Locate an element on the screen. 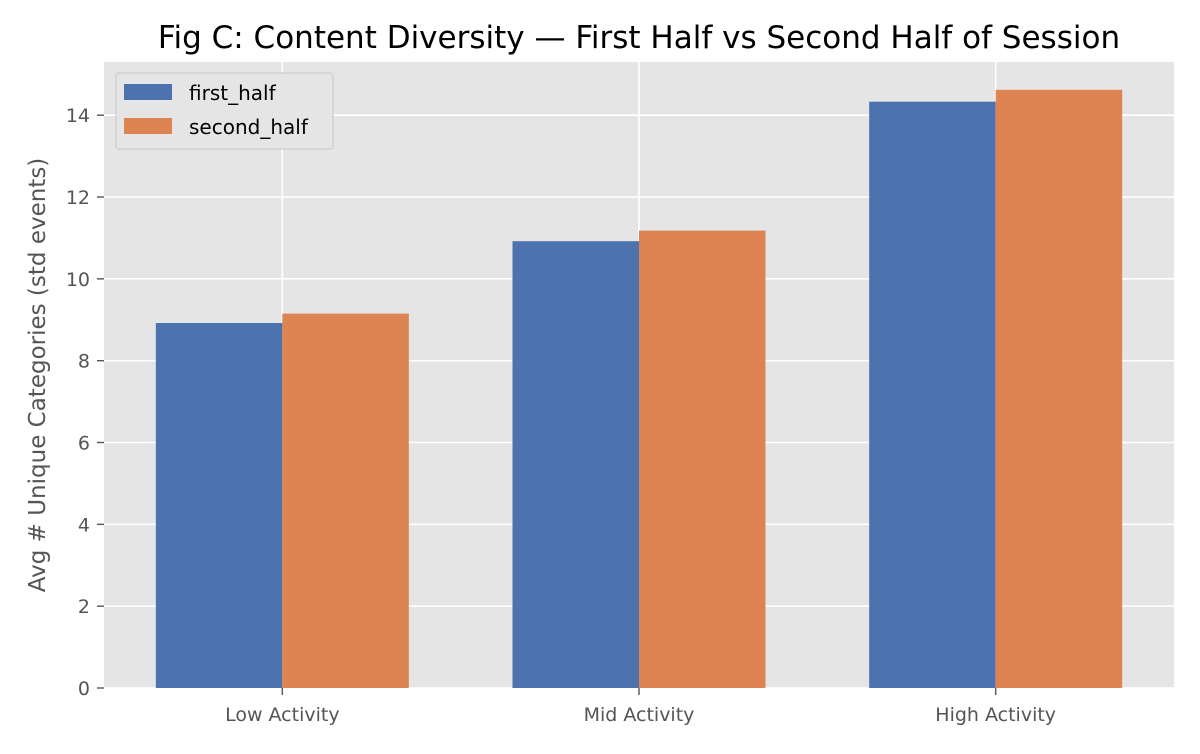 This screenshot has width=1200, height=754. y-tick-label: 14 is located at coordinates (78, 116).